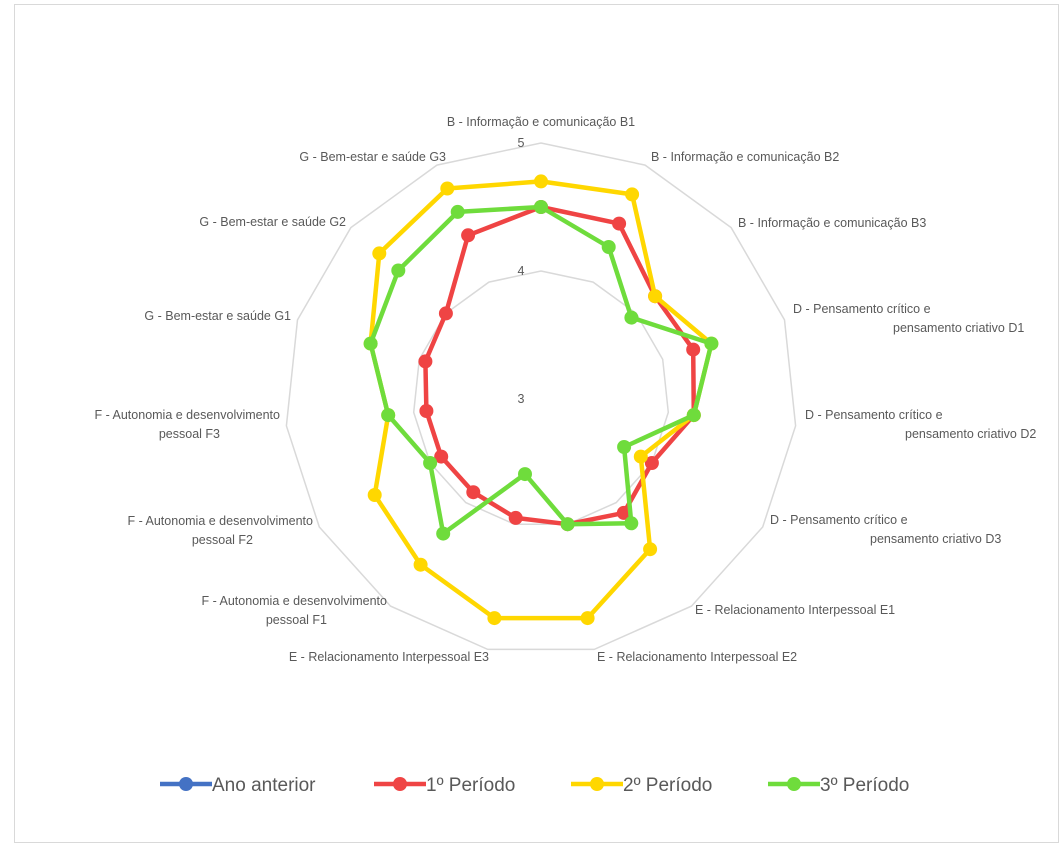 This screenshot has height=847, width=1063. Describe the element at coordinates (697, 657) in the screenshot. I see `category-label: E - Relacionamento Interpessoal E2` at that location.